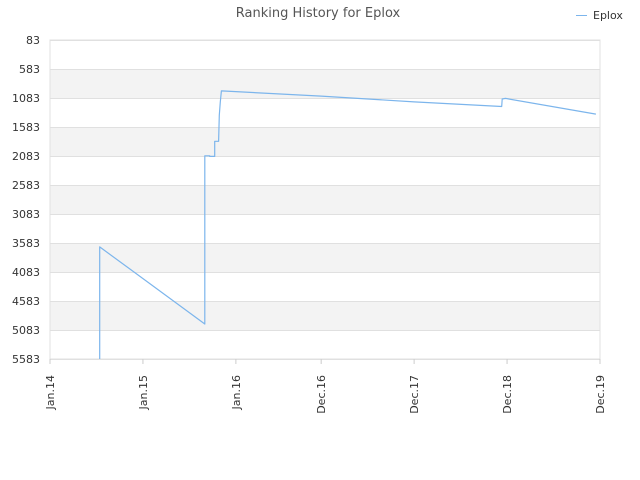 Image resolution: width=640 pixels, height=480 pixels. What do you see at coordinates (143, 392) in the screenshot?
I see `x-tick-label: Jan.15` at bounding box center [143, 392].